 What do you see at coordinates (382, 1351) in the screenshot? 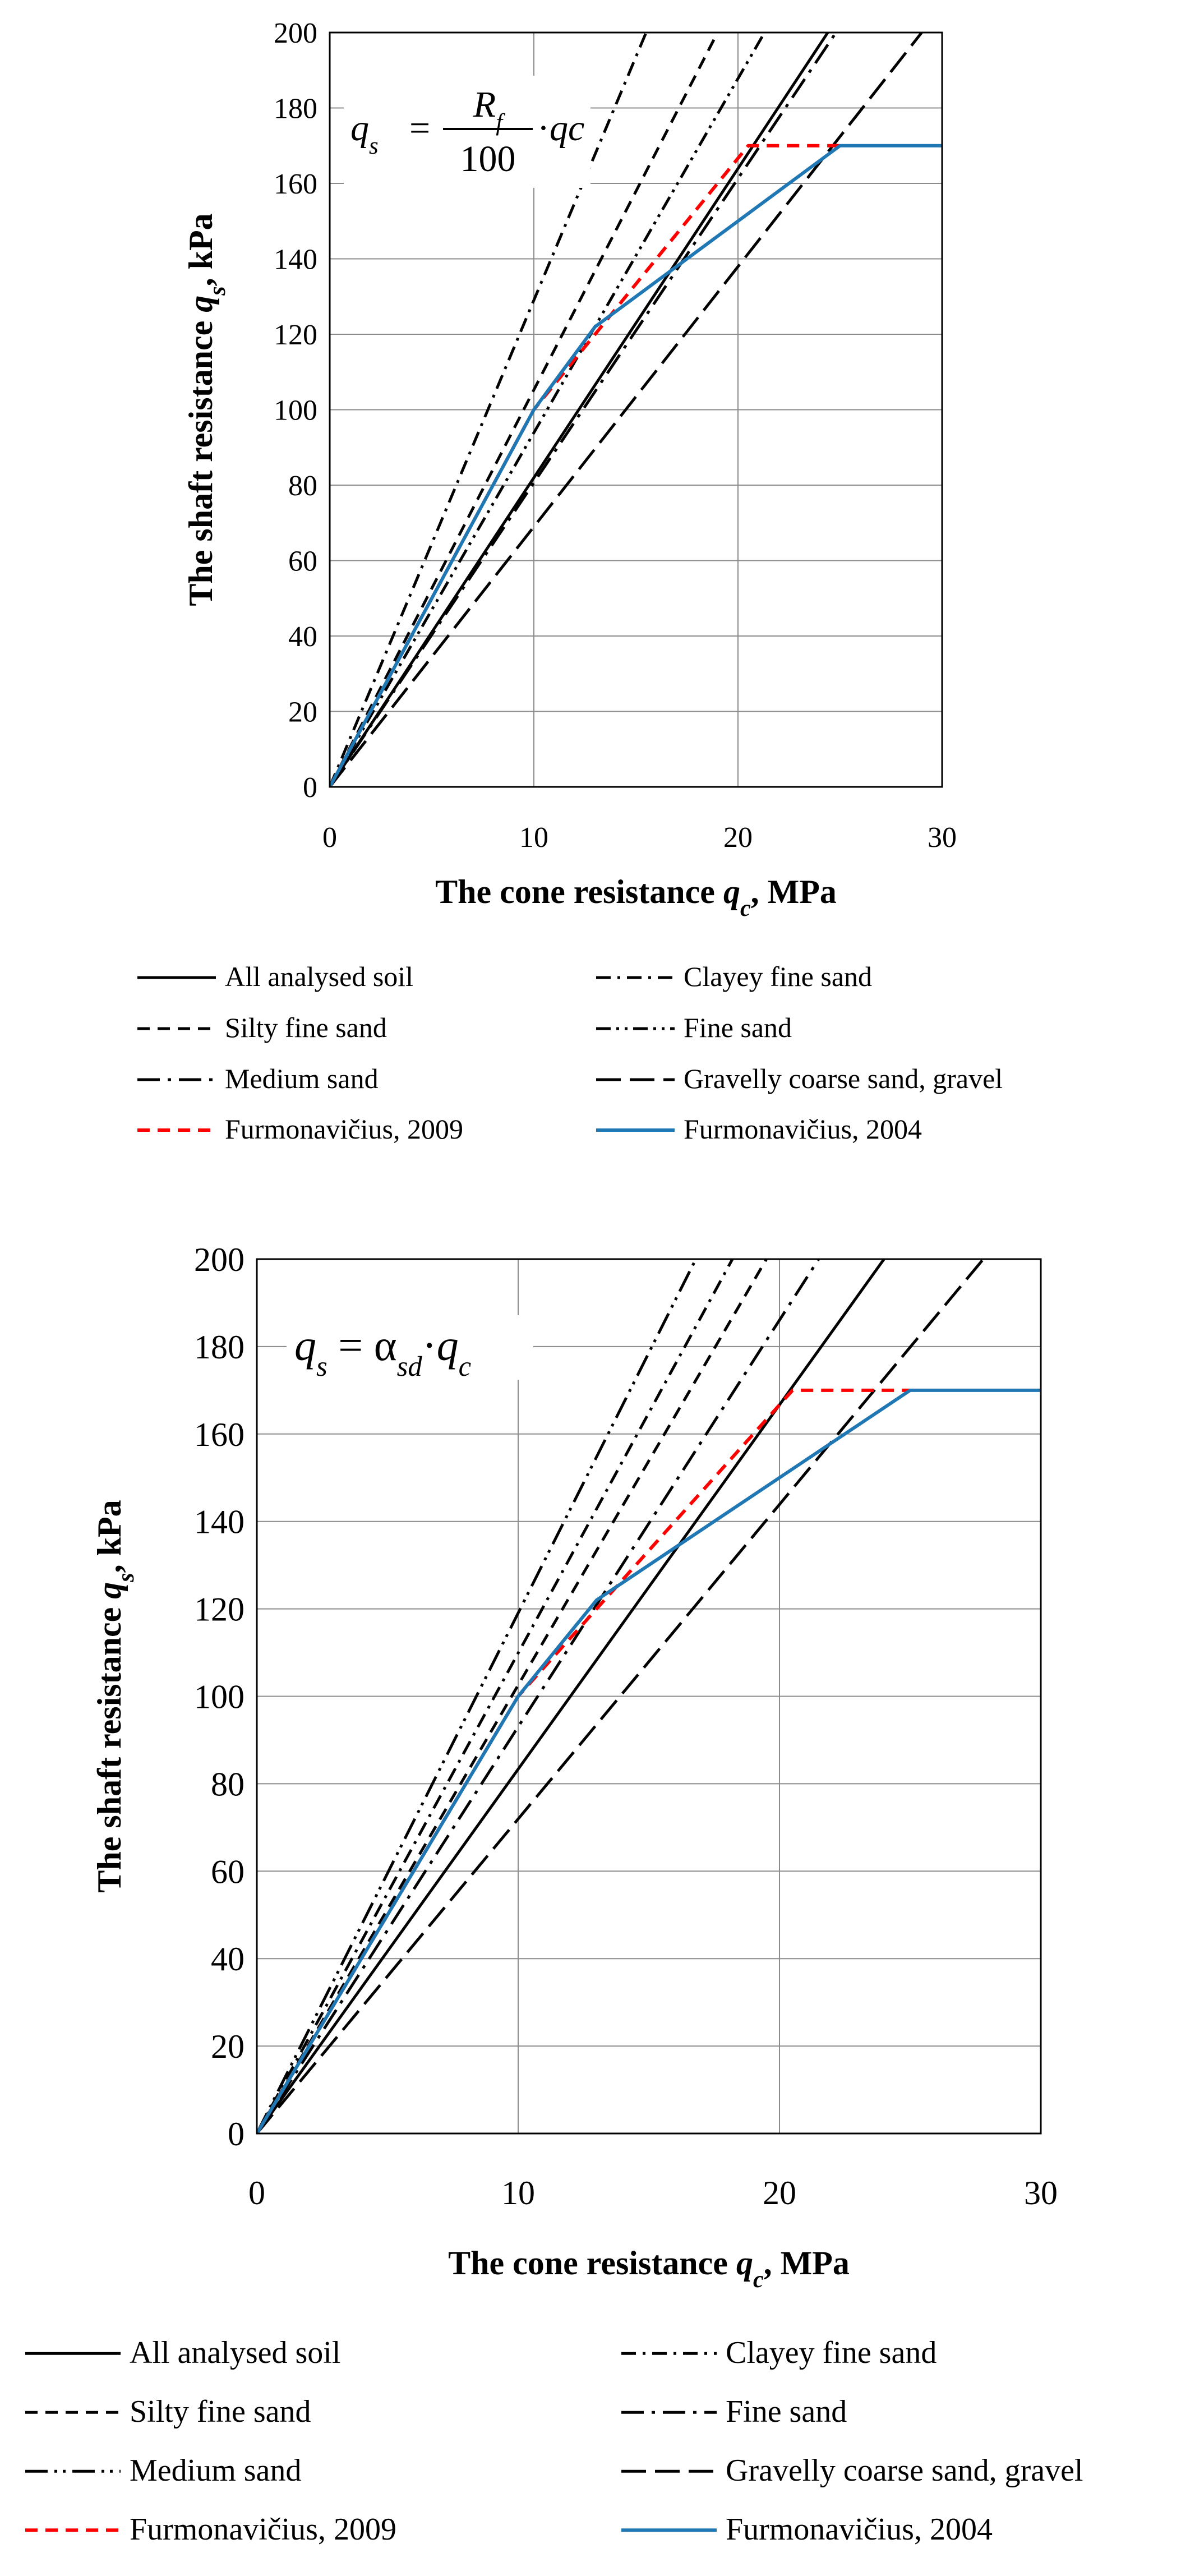
I see `formula-text: qs = αsd·qc` at bounding box center [382, 1351].